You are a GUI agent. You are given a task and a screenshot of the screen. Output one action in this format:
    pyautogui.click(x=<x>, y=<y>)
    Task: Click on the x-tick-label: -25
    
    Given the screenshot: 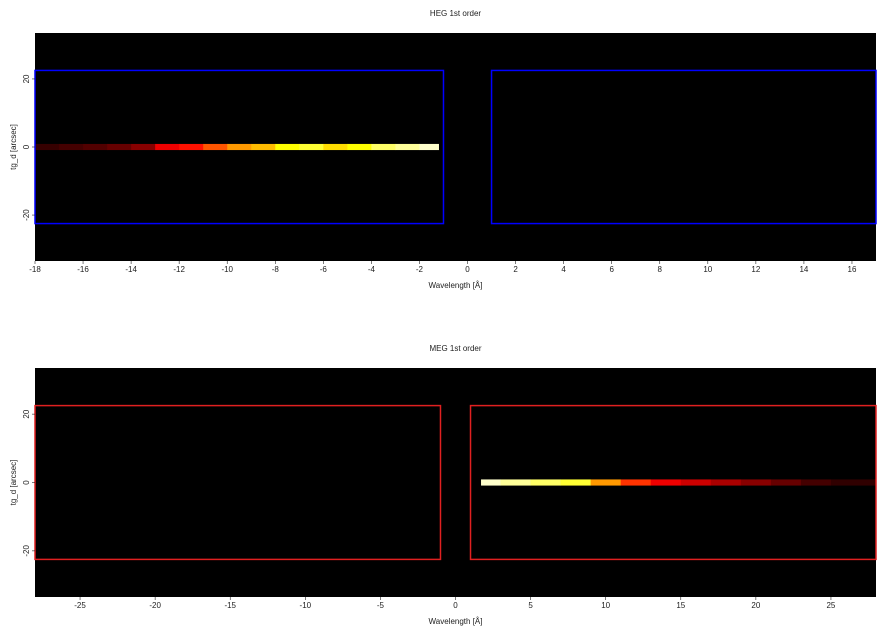 What is the action you would take?
    pyautogui.click(x=80, y=605)
    